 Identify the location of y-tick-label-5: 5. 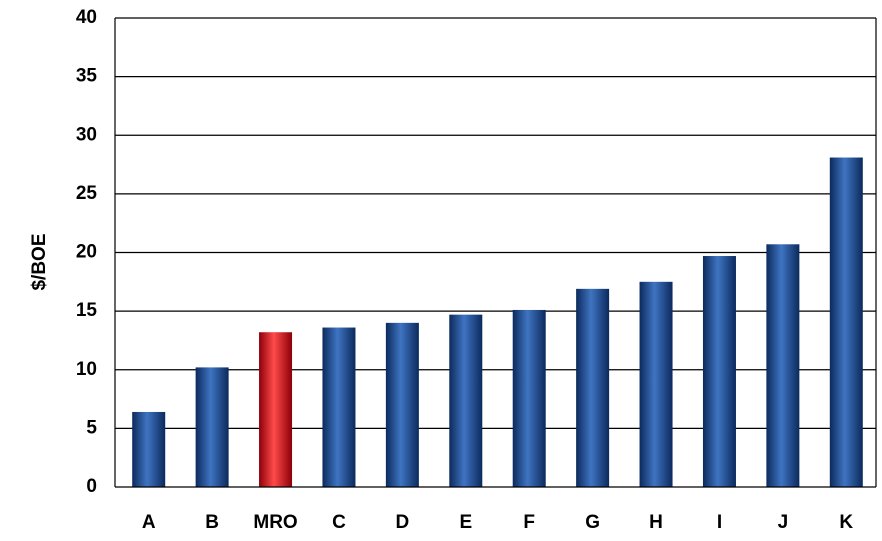
(91, 427).